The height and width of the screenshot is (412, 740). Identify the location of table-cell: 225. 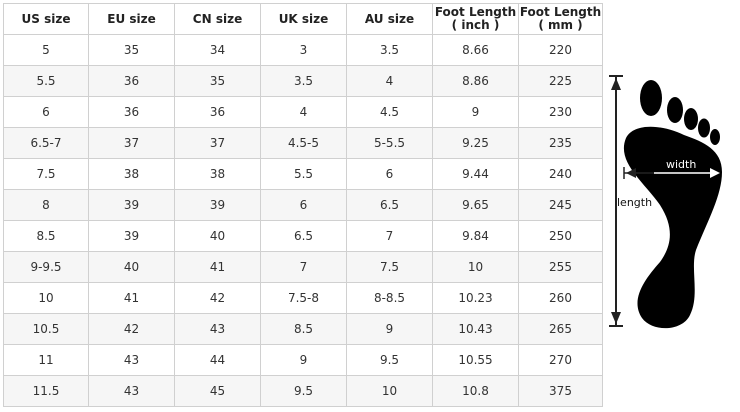
(560, 81).